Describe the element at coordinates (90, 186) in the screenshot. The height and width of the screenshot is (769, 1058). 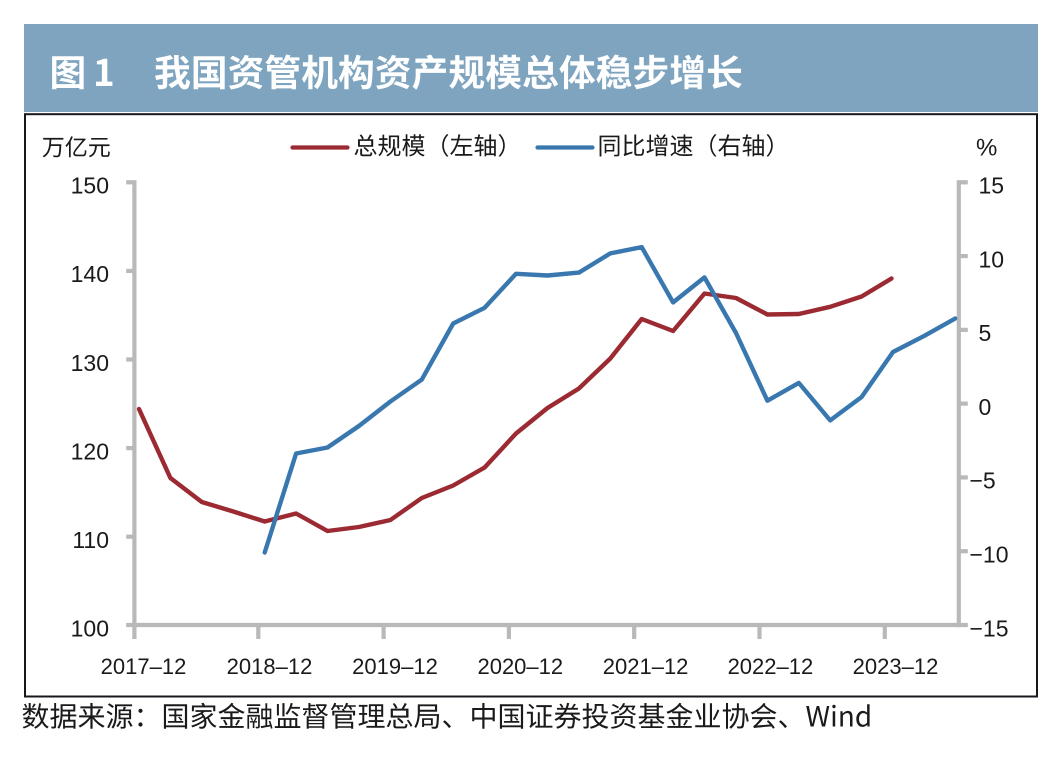
I see `svg-text: 150` at that location.